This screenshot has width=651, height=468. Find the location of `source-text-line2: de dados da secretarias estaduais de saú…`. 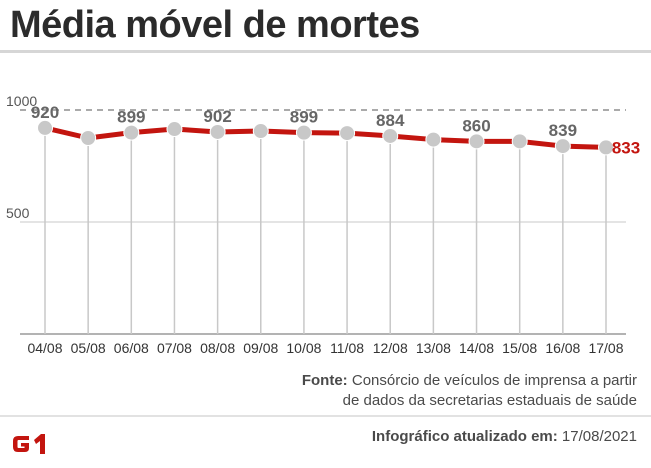

source-text-line2: de dados da secretarias estaduais de saú… is located at coordinates (489, 400).